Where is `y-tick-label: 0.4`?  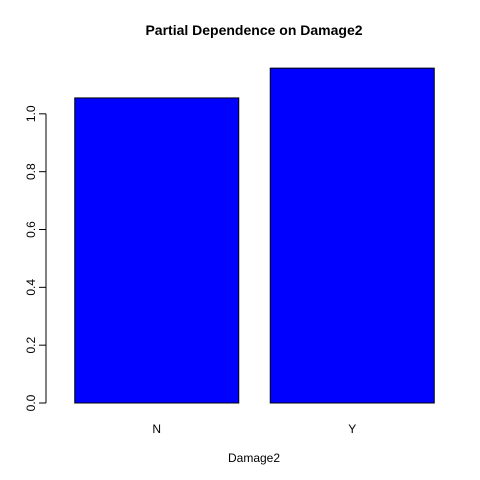
y-tick-label: 0.4 is located at coordinates (31, 287).